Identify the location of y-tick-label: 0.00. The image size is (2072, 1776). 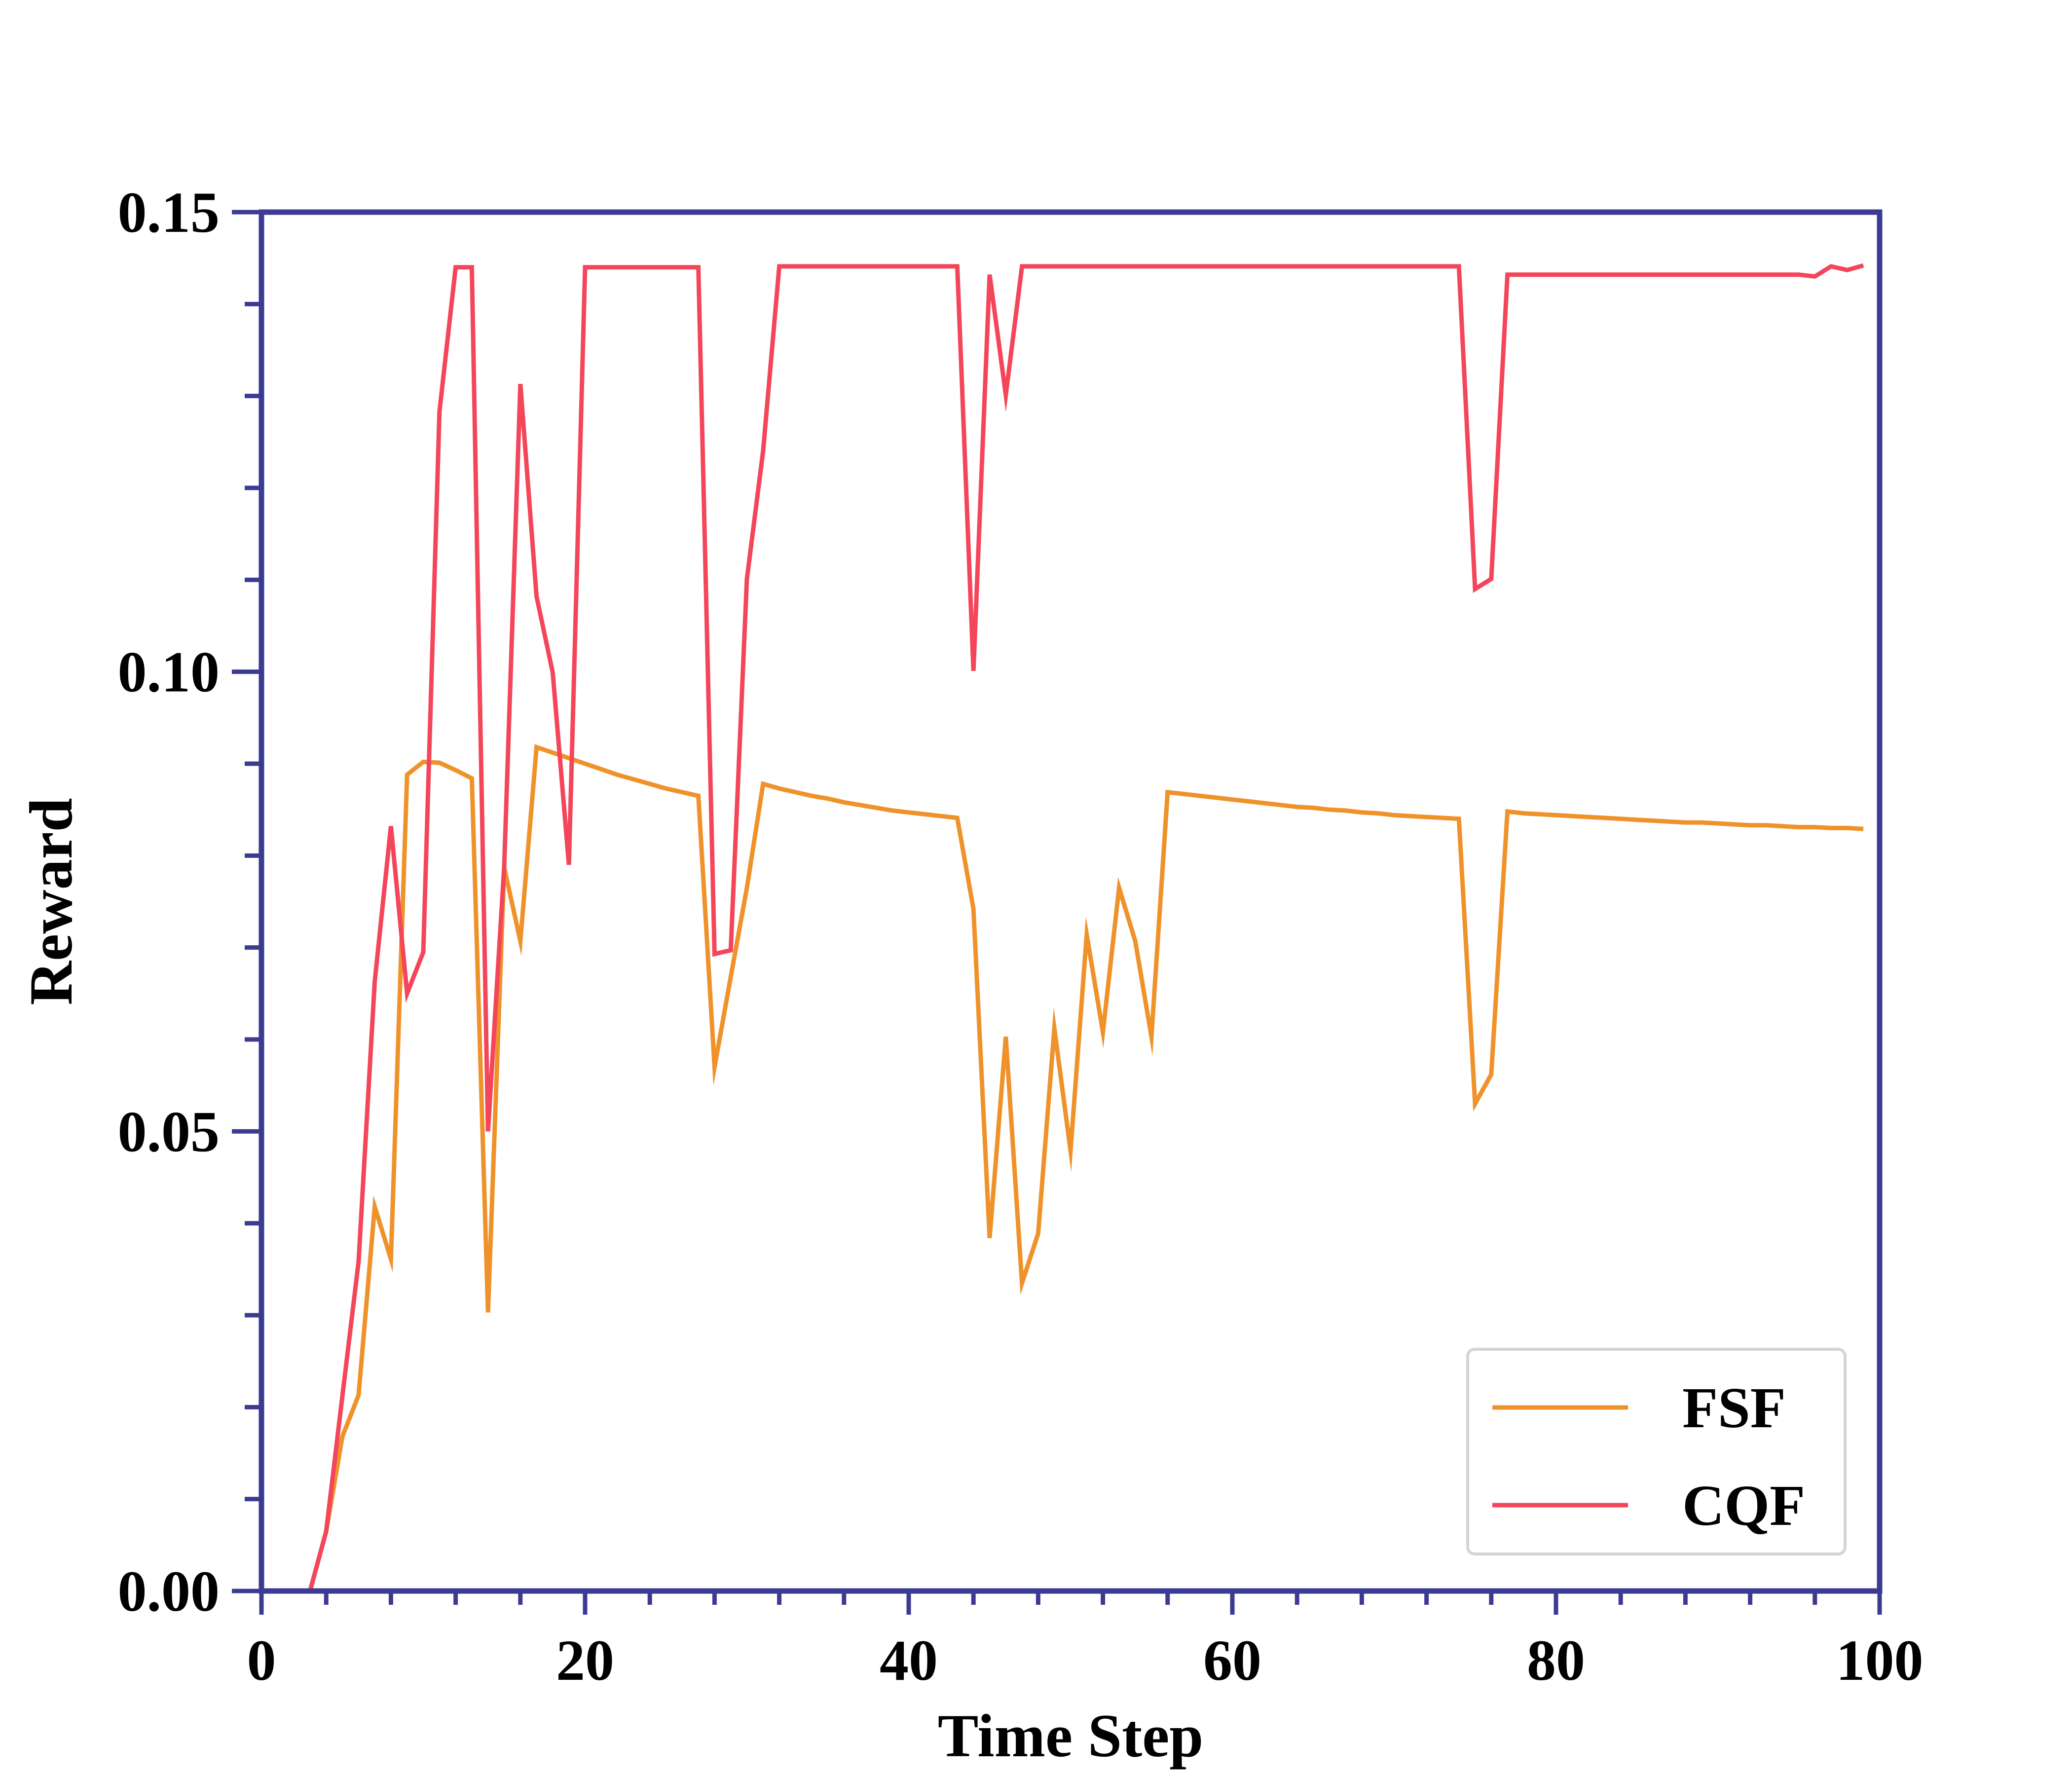
(169, 1592).